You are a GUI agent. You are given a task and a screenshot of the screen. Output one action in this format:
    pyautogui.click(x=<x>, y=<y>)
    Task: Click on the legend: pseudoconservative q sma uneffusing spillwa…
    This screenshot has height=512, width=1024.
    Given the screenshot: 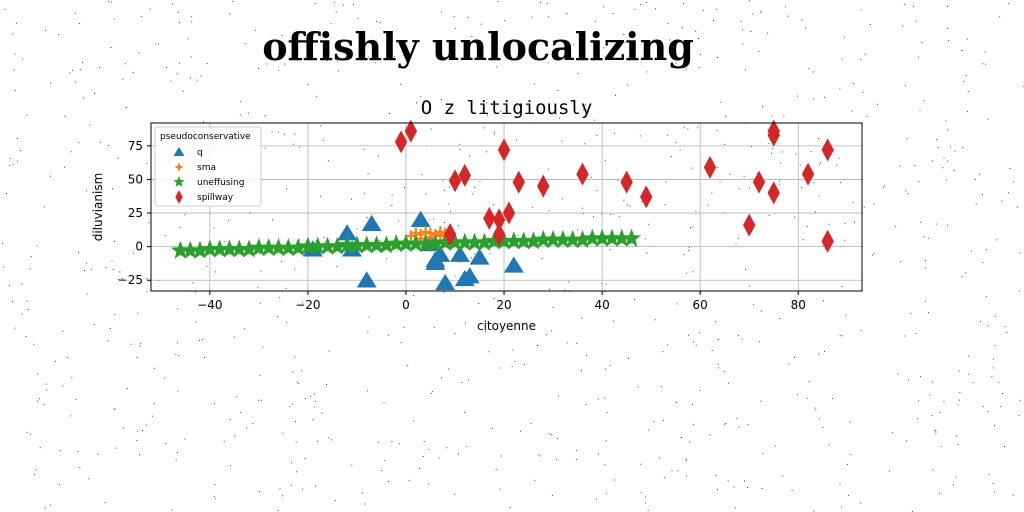 What is the action you would take?
    pyautogui.click(x=208, y=166)
    